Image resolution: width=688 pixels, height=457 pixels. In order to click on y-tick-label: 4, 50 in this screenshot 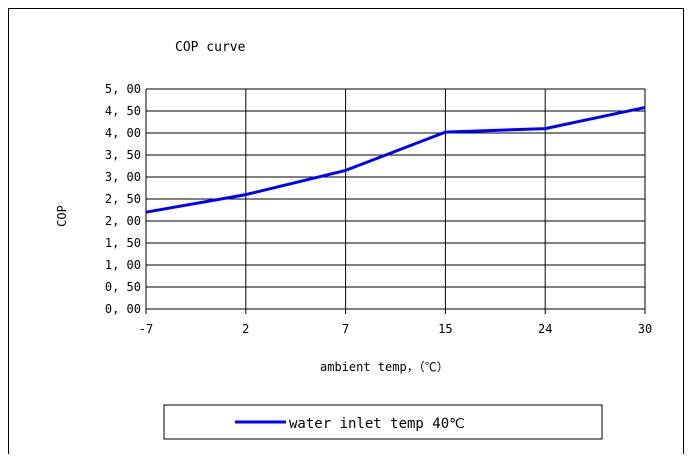, I will do `click(123, 111)`.